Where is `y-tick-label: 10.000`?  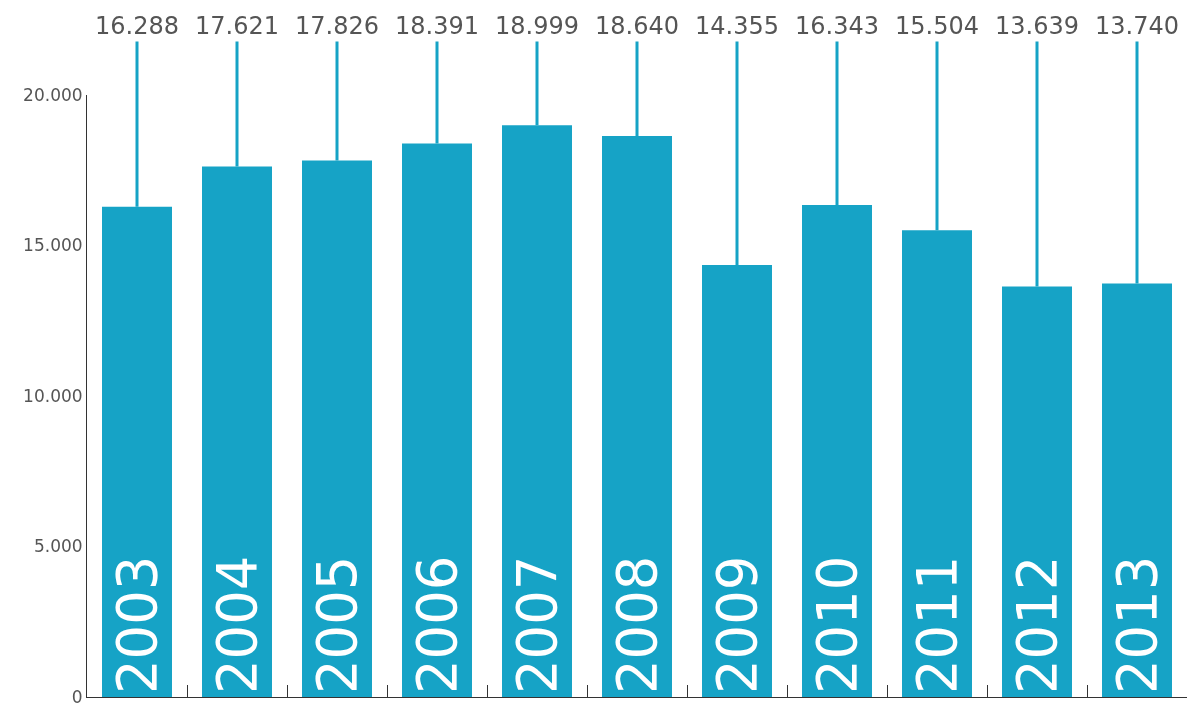 y-tick-label: 10.000 is located at coordinates (53, 395).